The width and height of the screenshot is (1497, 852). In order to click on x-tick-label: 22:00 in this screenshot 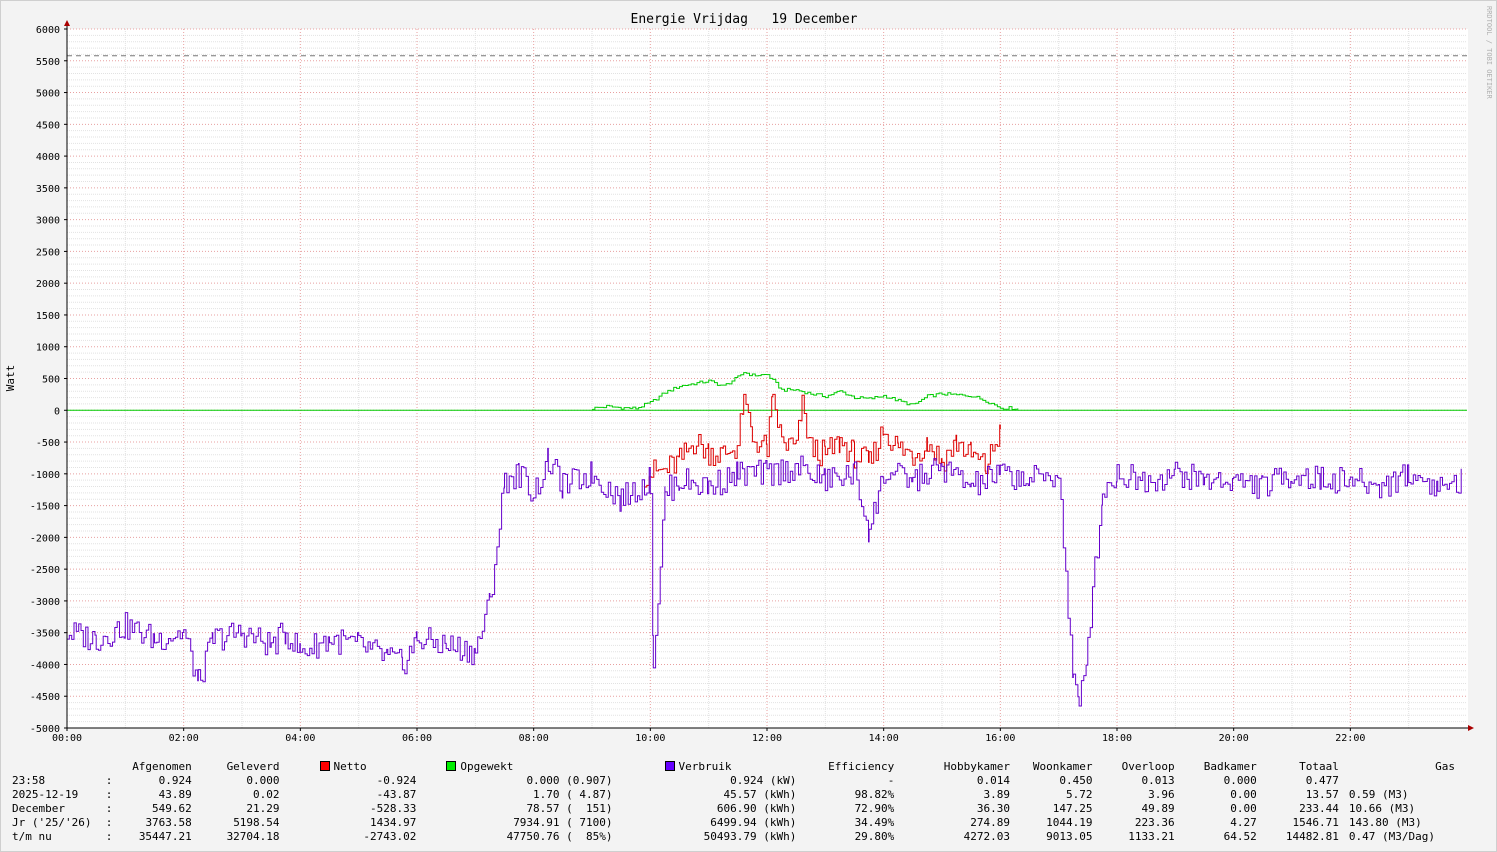, I will do `click(1350, 738)`.